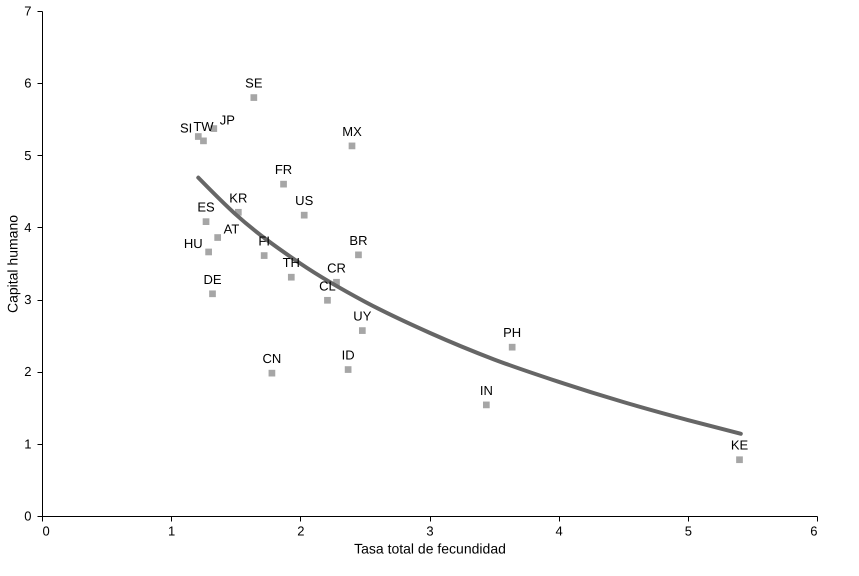  What do you see at coordinates (46, 531) in the screenshot?
I see `x-tick-label: 0` at bounding box center [46, 531].